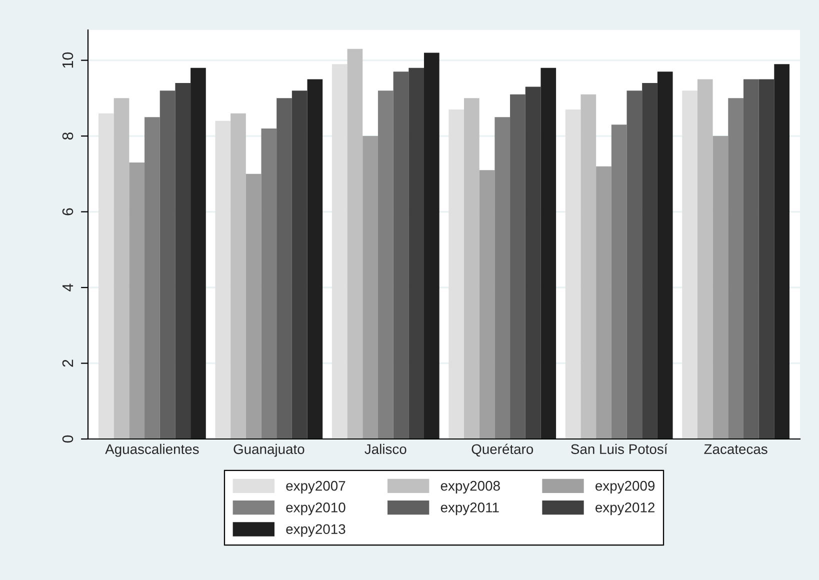  What do you see at coordinates (68, 212) in the screenshot?
I see `y-tick-label: 6` at bounding box center [68, 212].